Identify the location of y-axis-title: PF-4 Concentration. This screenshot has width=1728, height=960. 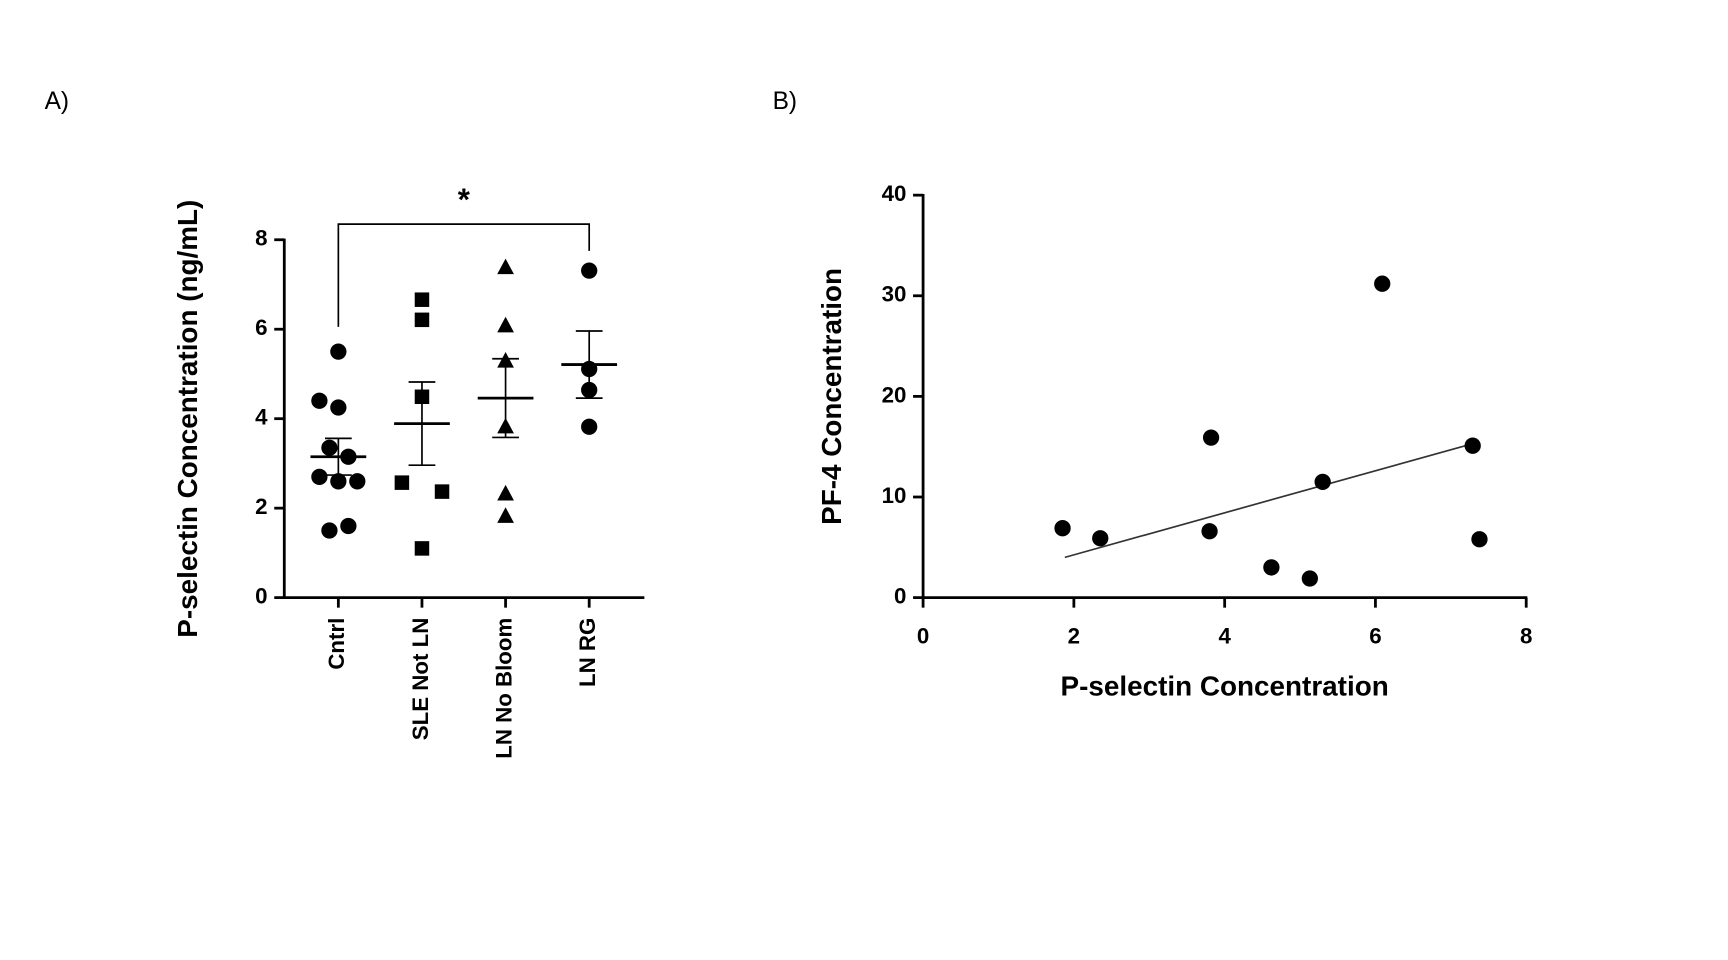
(831, 396).